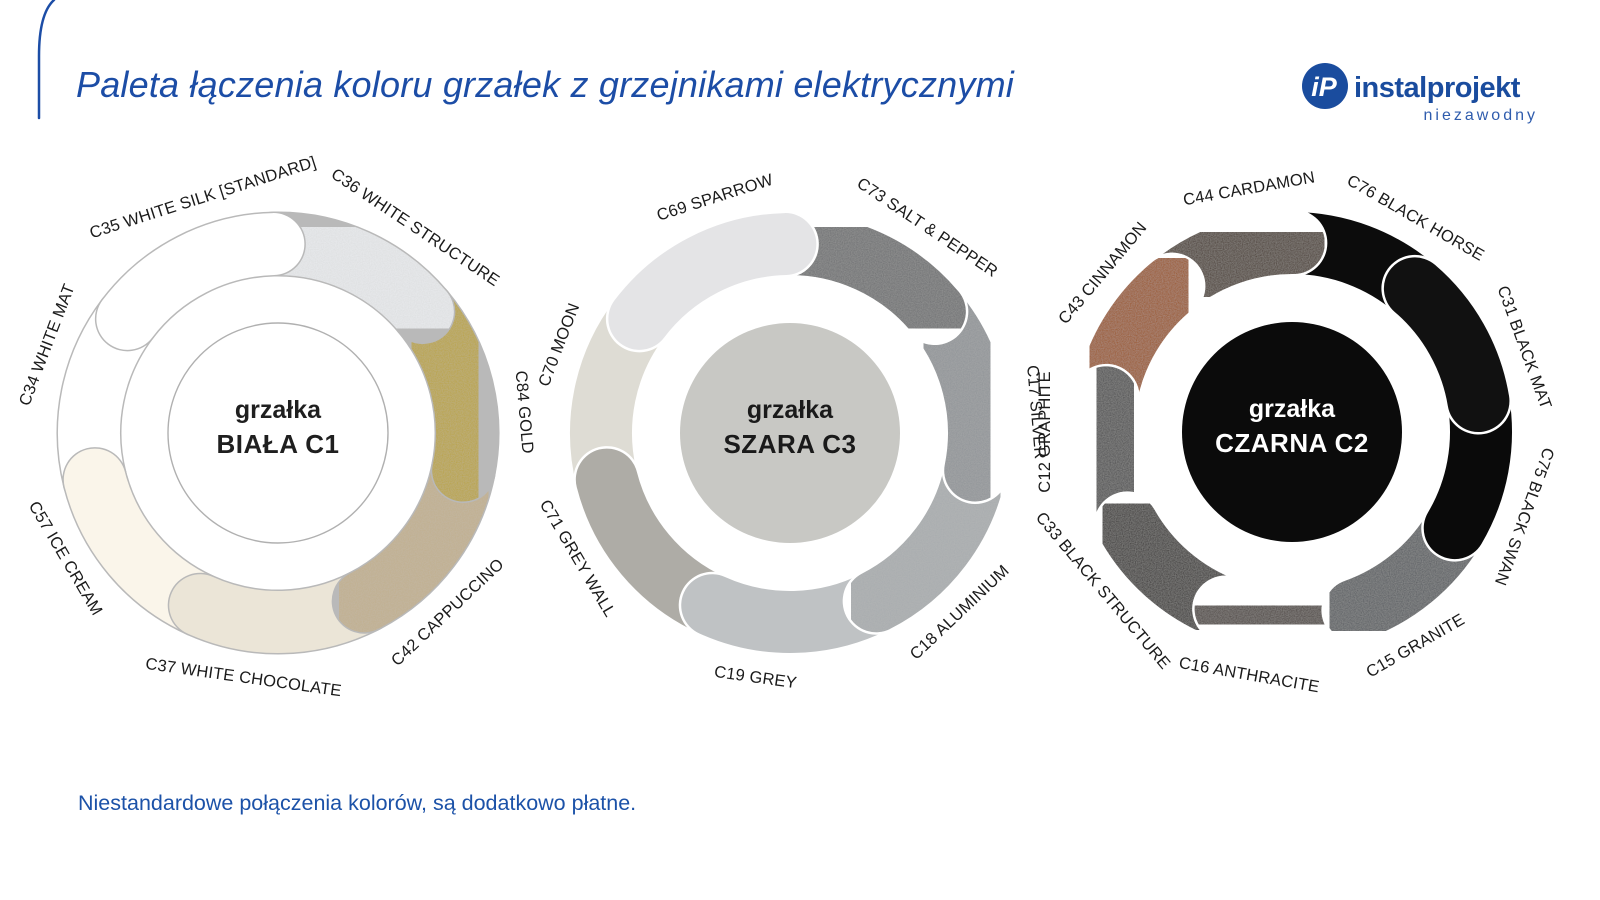 Image resolution: width=1600 pixels, height=900 pixels. Describe the element at coordinates (46, 60) in the screenshot. I see `corner-accent-curve` at that location.